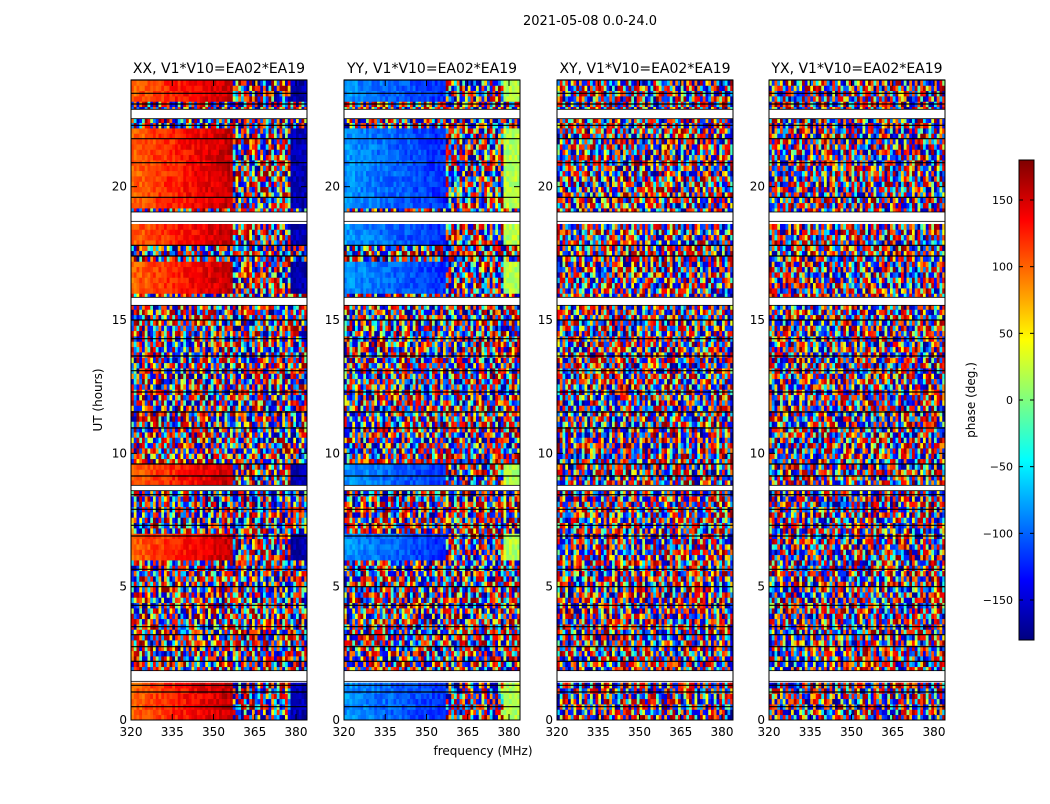 This screenshot has width=1050, height=804. Describe the element at coordinates (219, 69) in the screenshot. I see `panel-title: XX, V1*V10=EA02*EA19` at that location.